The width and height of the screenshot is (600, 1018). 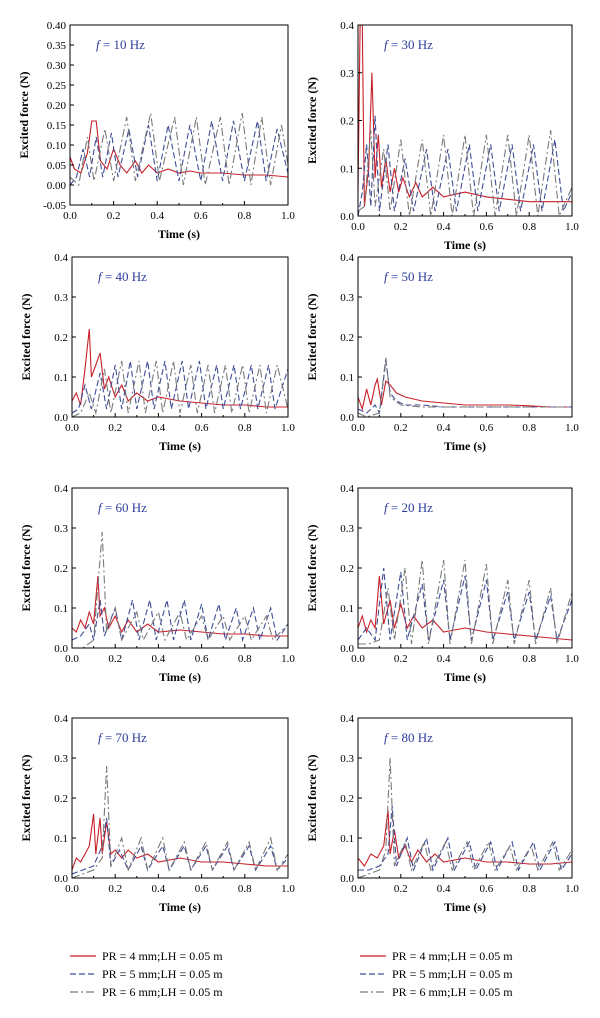 What do you see at coordinates (452, 974) in the screenshot?
I see `legend-label: PR = 5 mm;LH = 0.05 m` at bounding box center [452, 974].